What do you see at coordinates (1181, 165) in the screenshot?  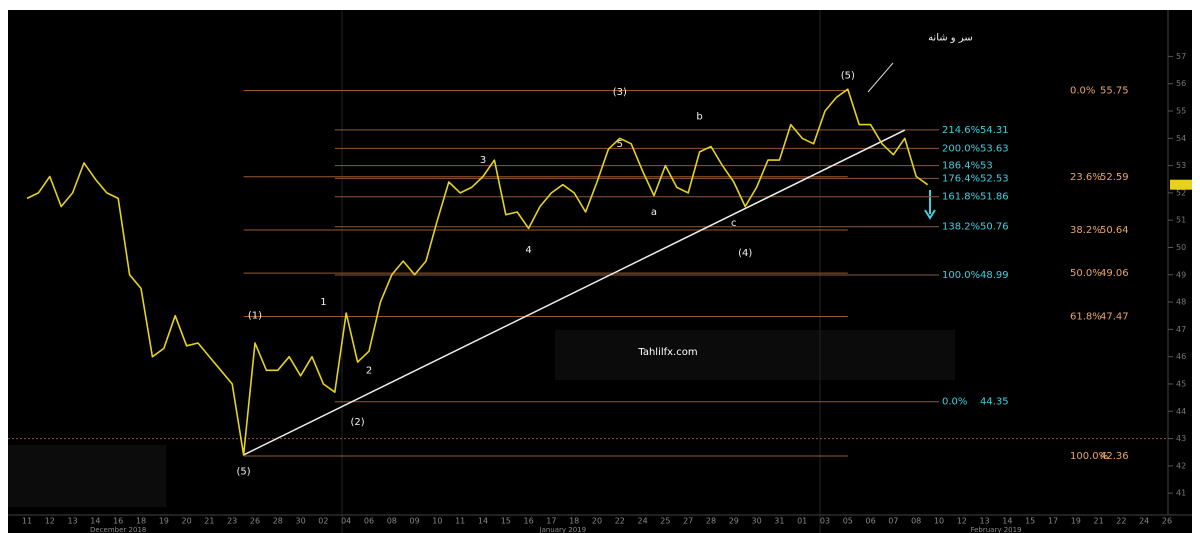 I see `y-tick-label: 53` at bounding box center [1181, 165].